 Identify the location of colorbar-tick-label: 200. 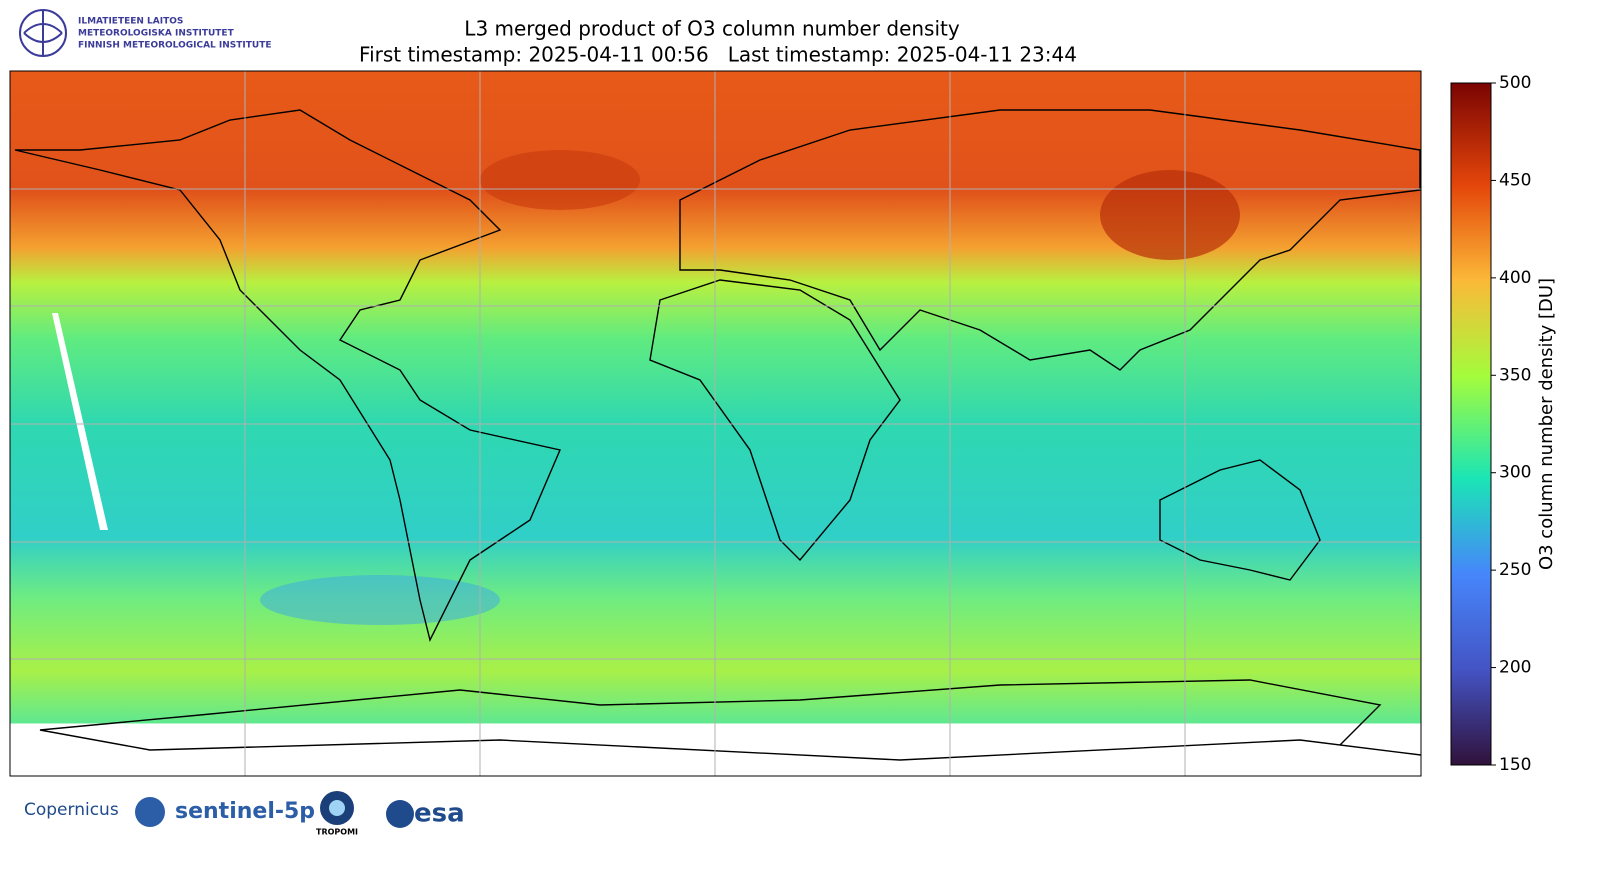
(1515, 668).